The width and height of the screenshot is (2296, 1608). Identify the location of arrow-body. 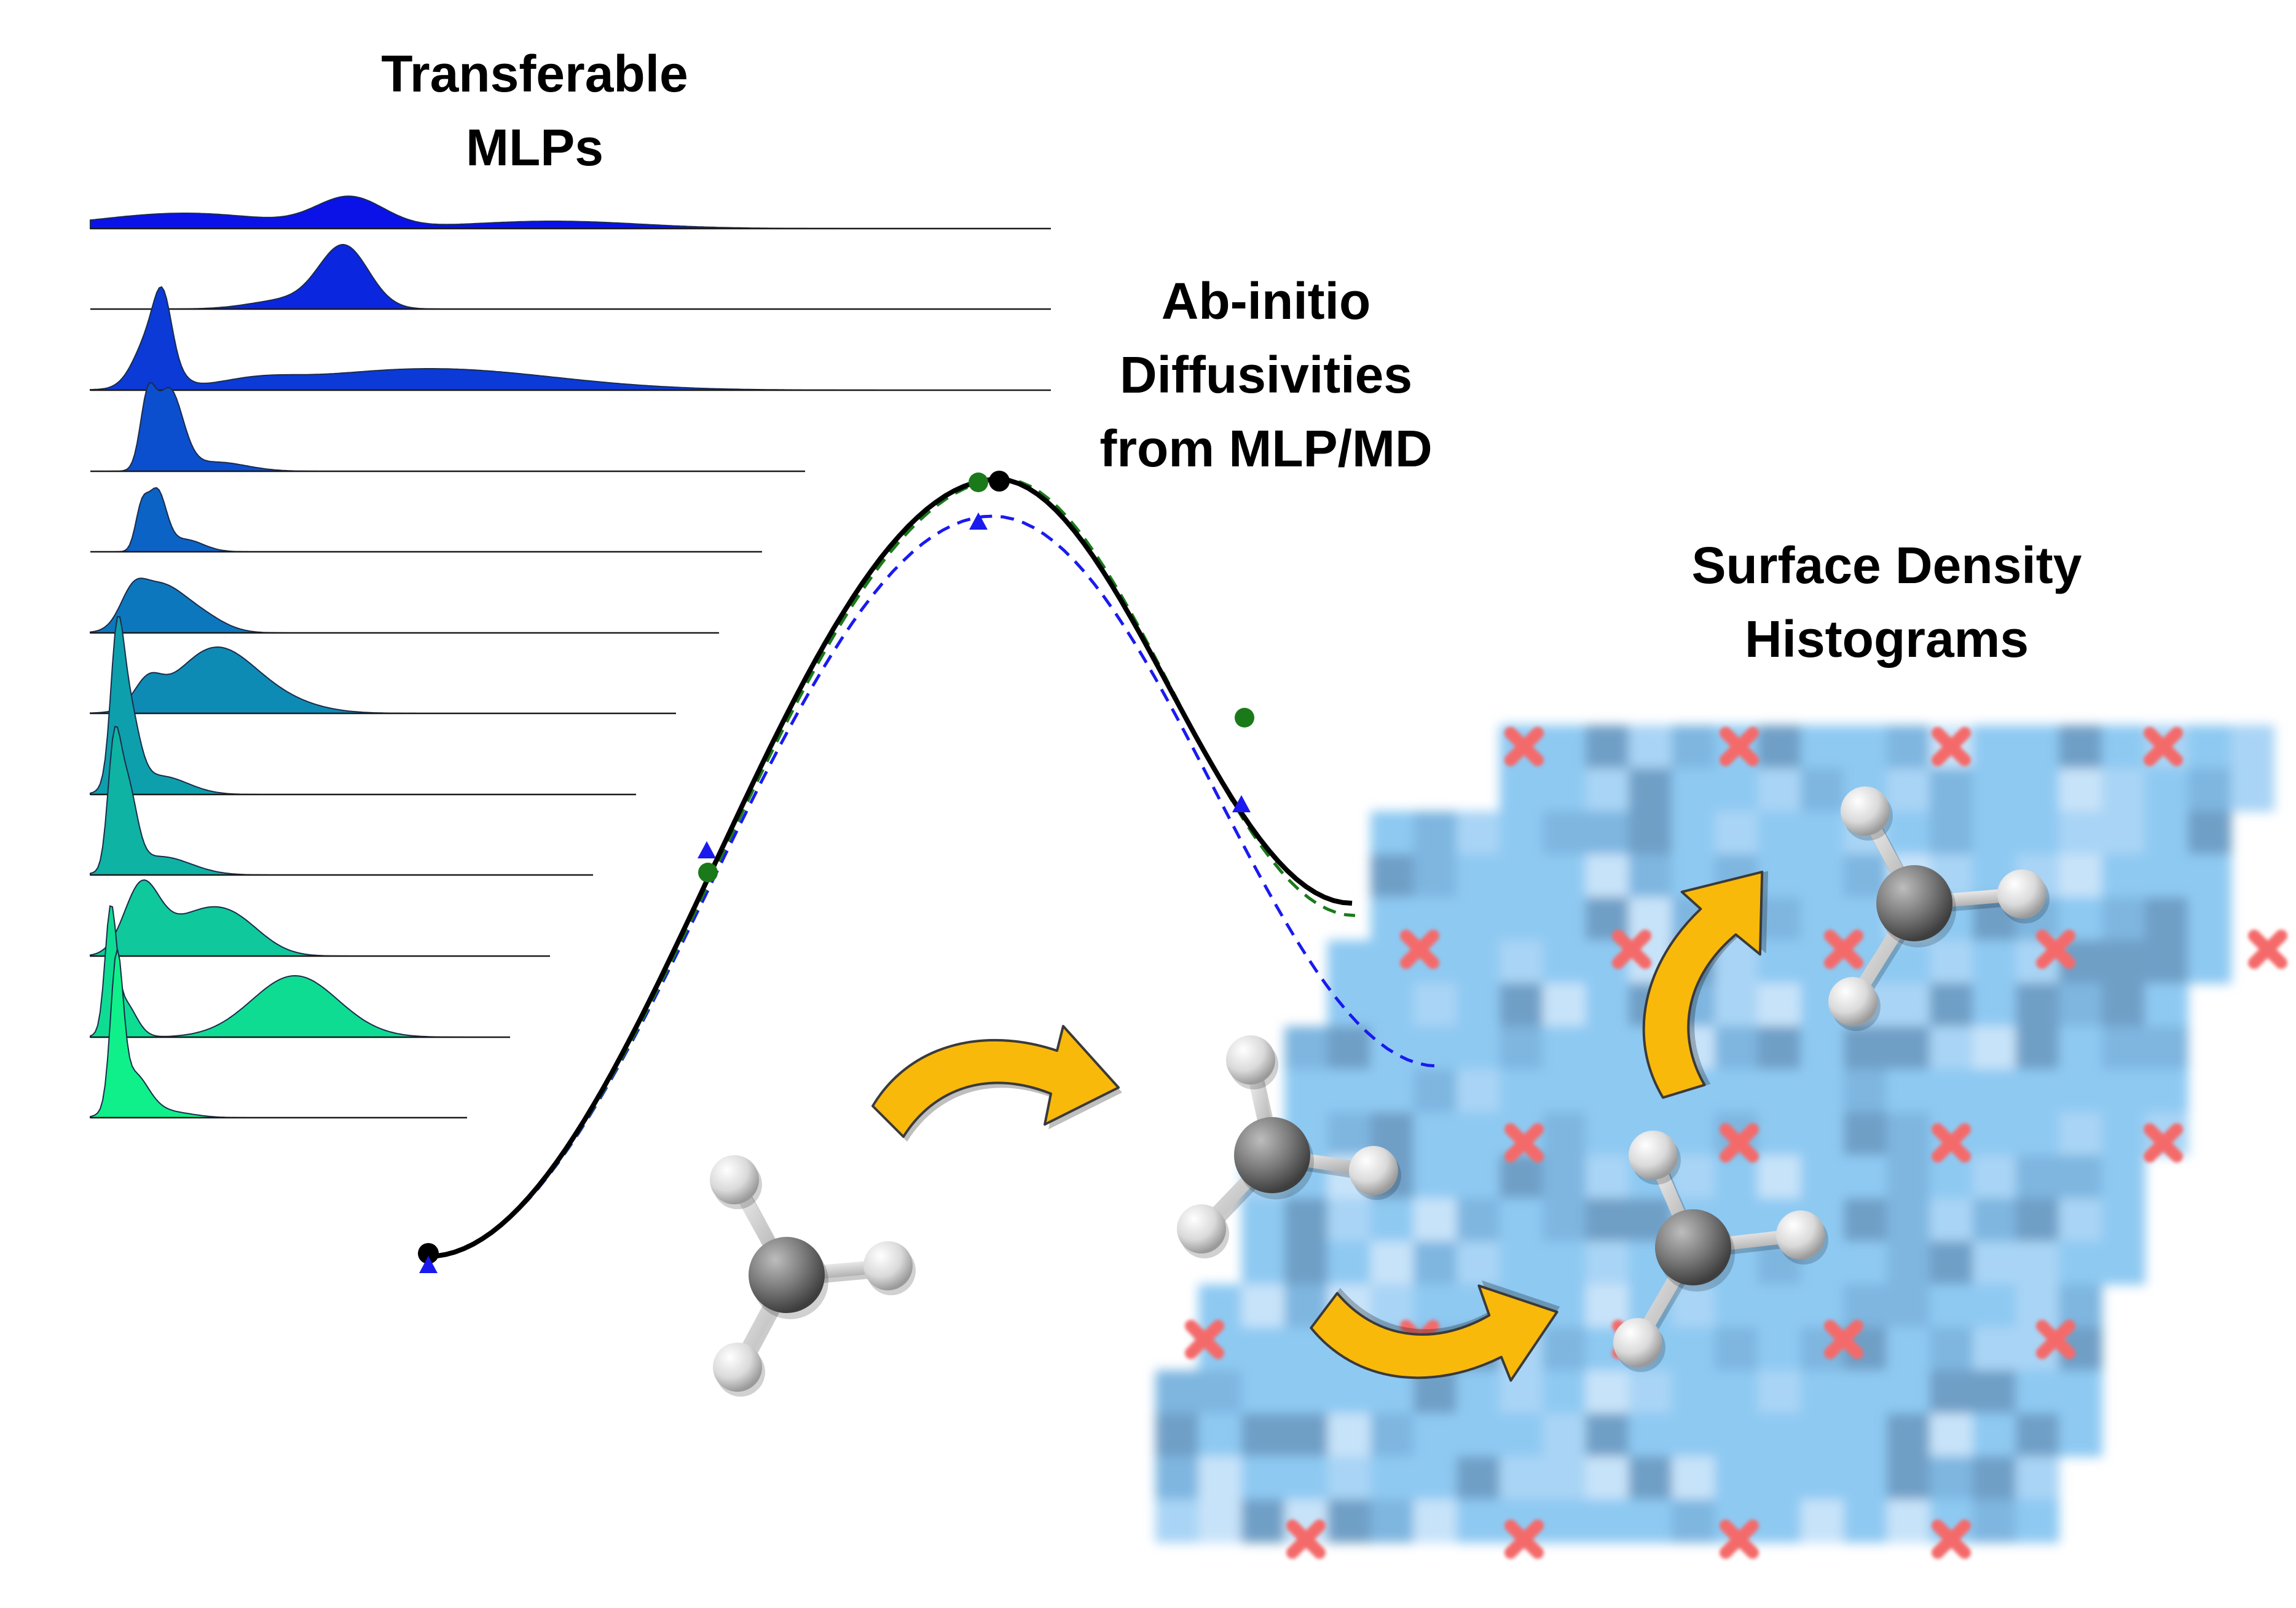
(995, 1081).